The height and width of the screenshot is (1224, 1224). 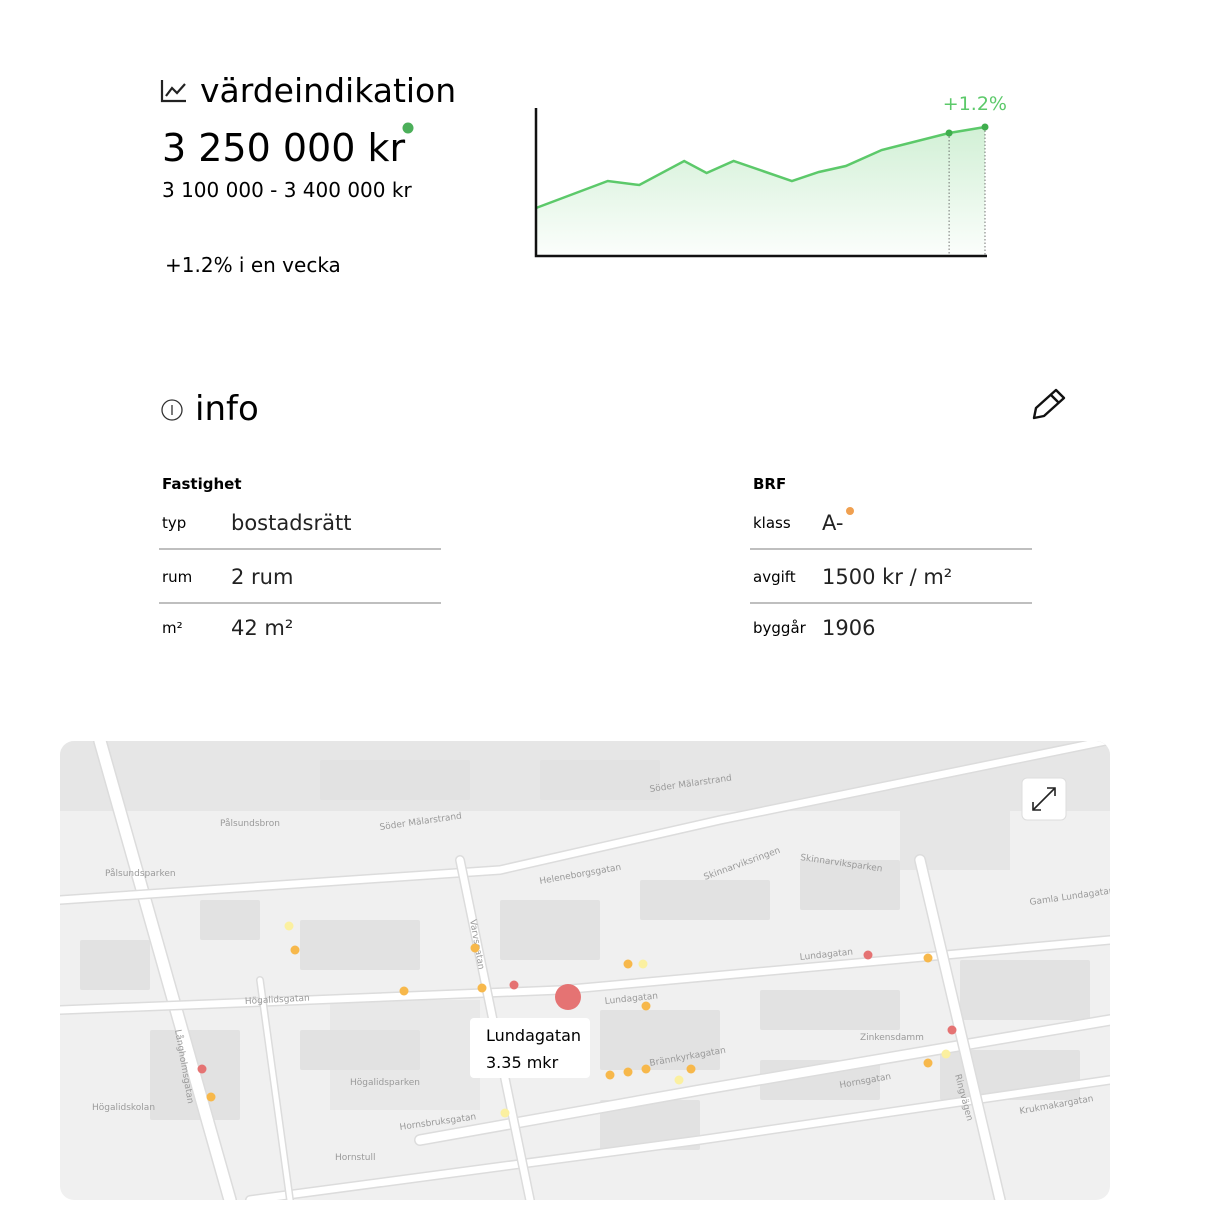 I want to click on axis, so click(x=760, y=183).